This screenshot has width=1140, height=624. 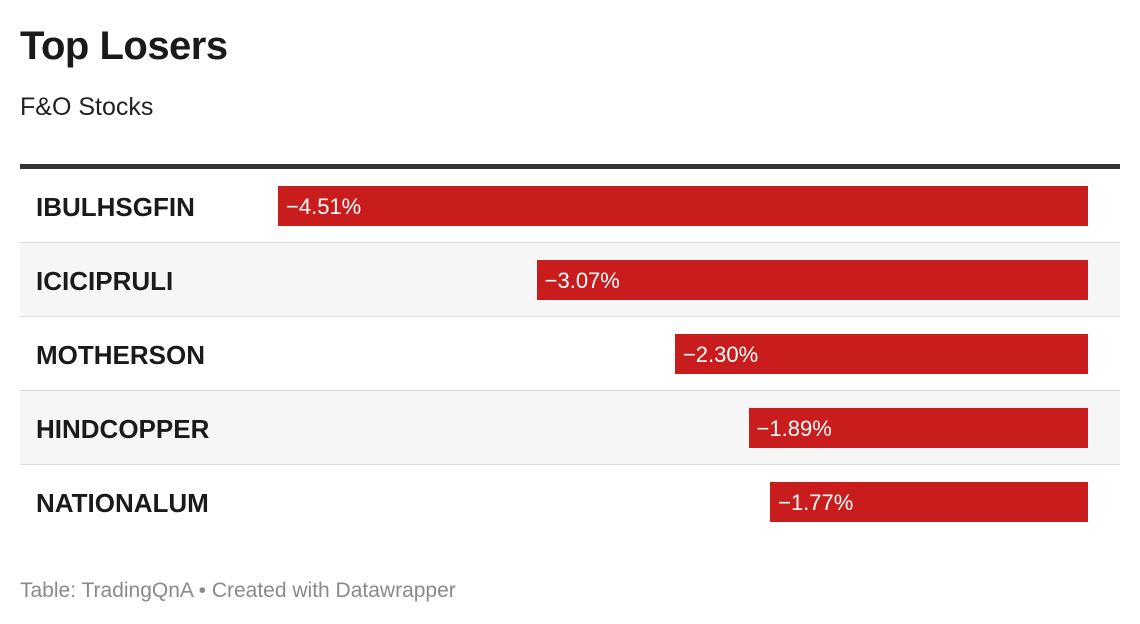 What do you see at coordinates (570, 354) in the screenshot?
I see `table-row: MOTHERSON −2.30%` at bounding box center [570, 354].